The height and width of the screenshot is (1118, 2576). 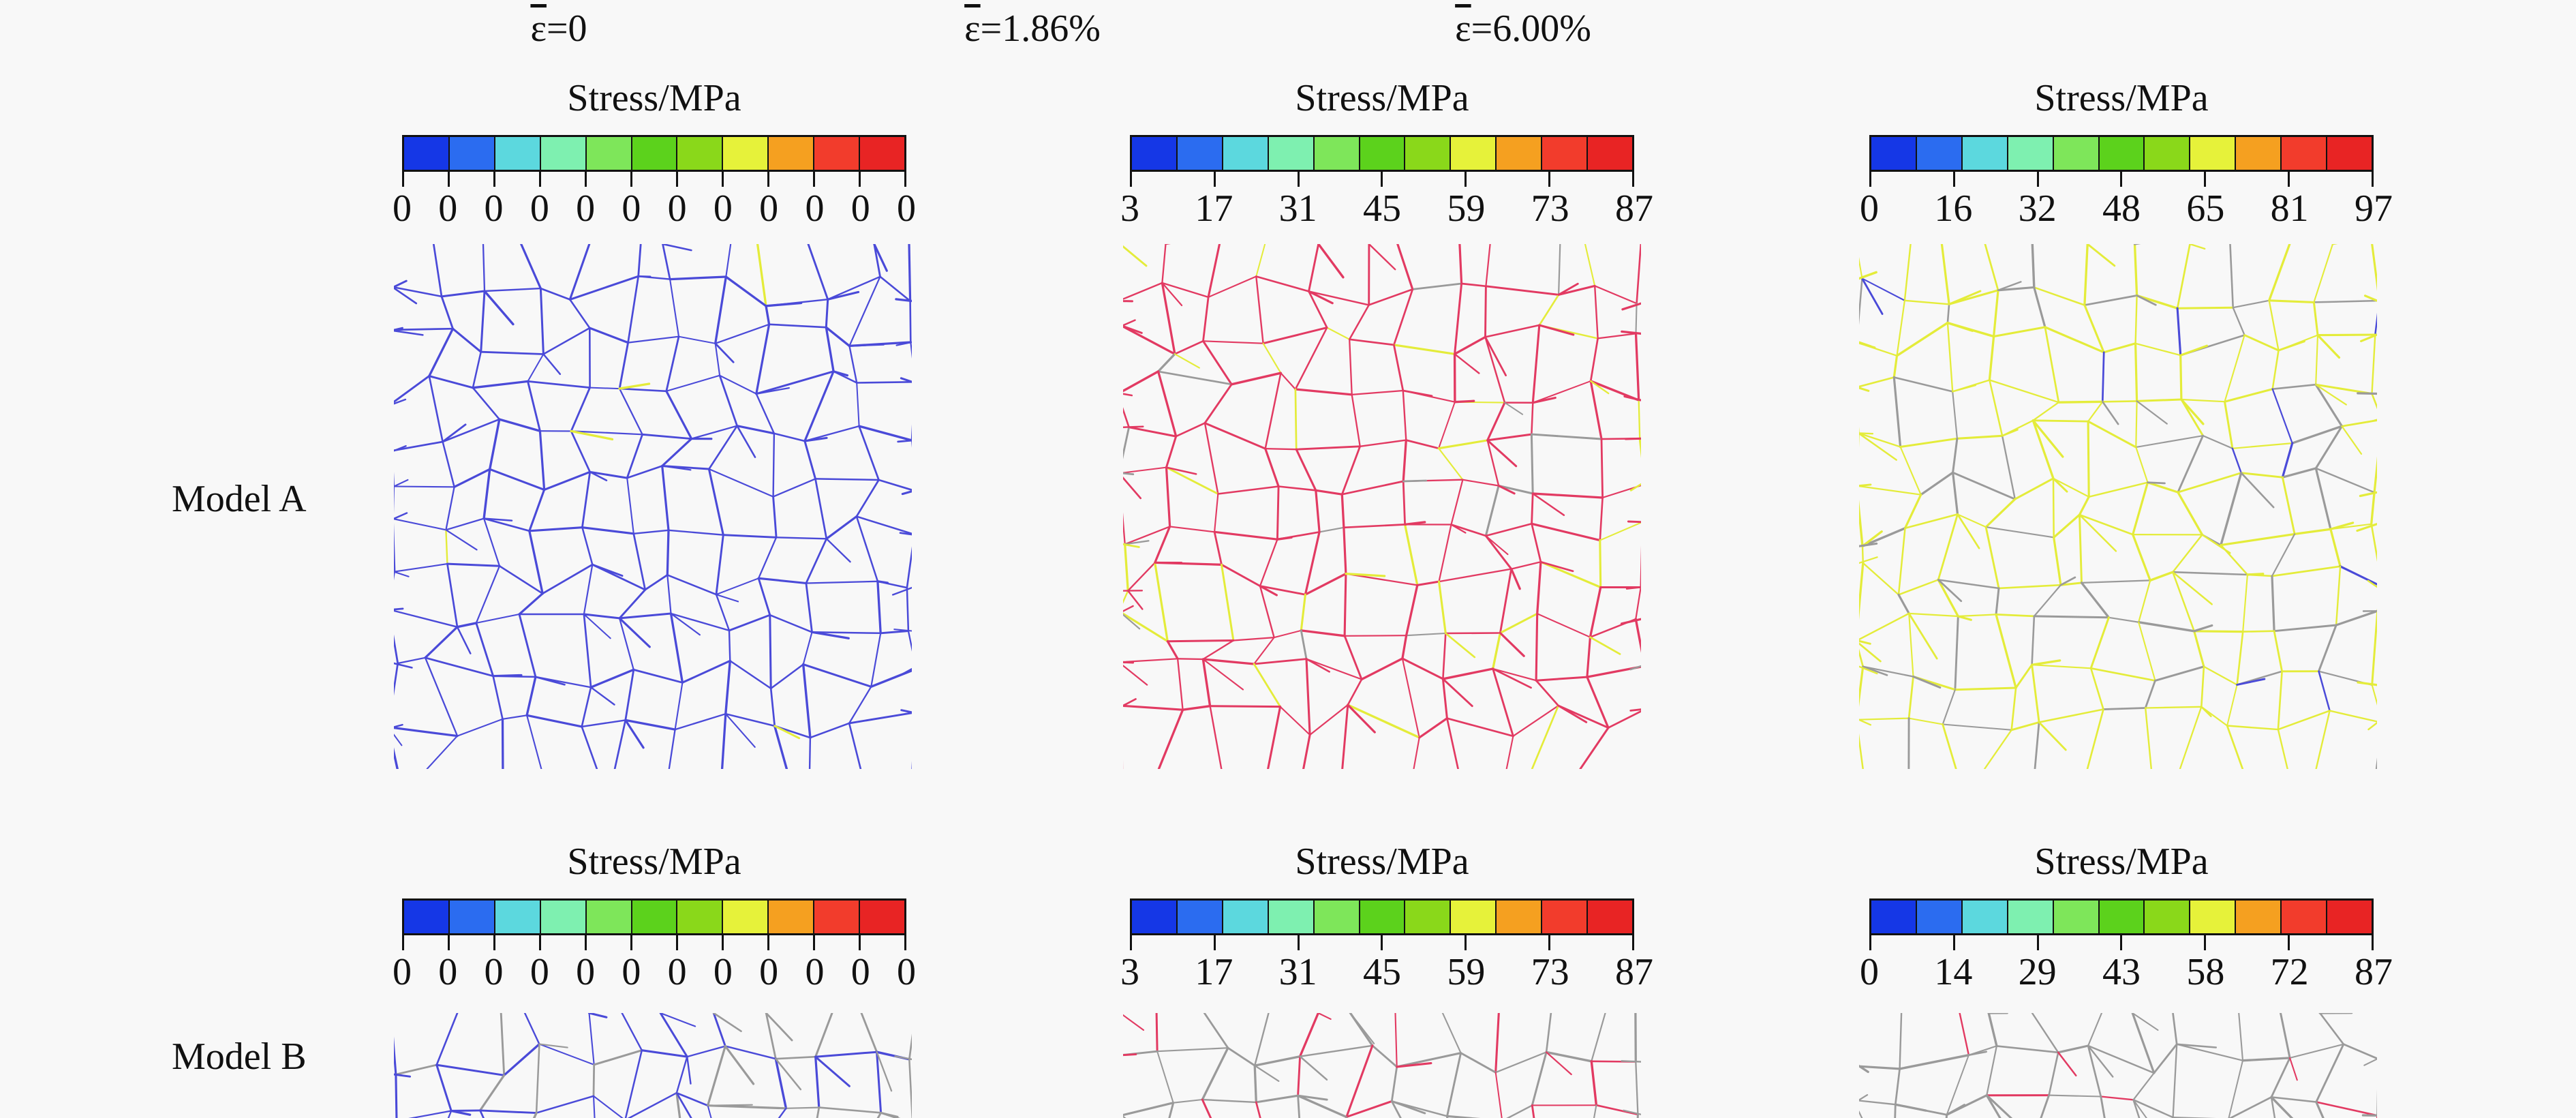 What do you see at coordinates (973, 29) in the screenshot?
I see `strain-symbol: ε` at bounding box center [973, 29].